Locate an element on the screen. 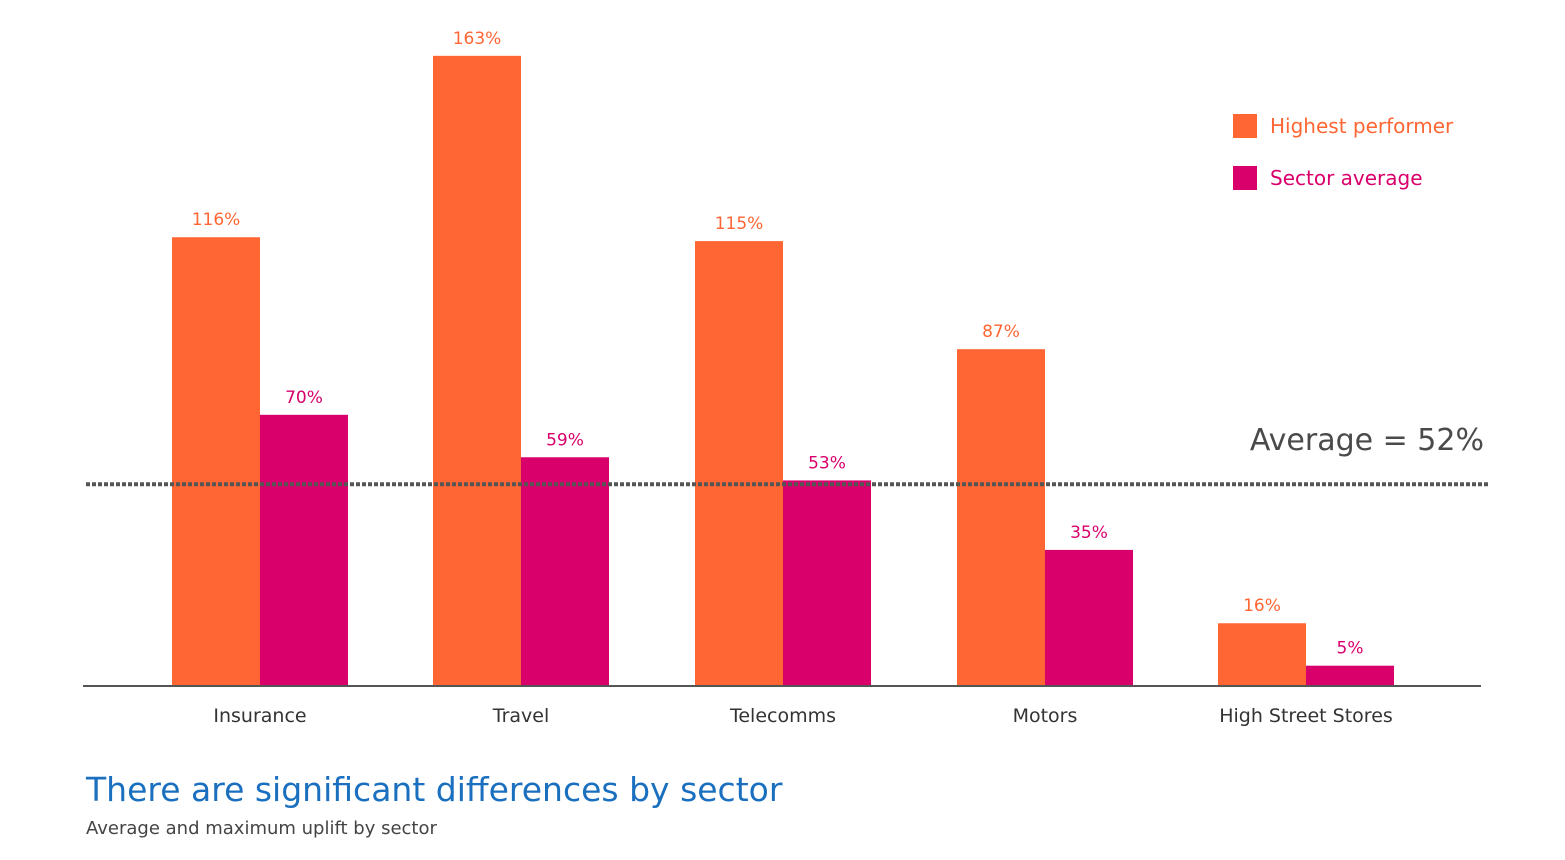 The width and height of the screenshot is (1565, 860). data-label-travel-highest-performer: 163% is located at coordinates (477, 39).